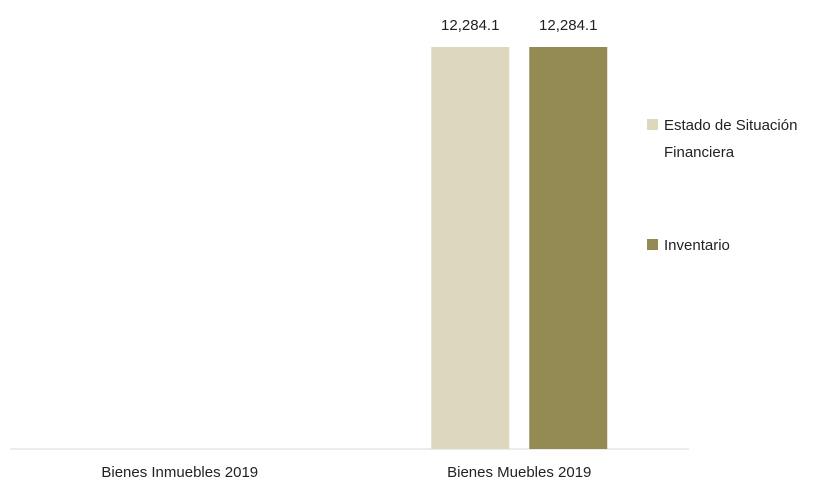 This screenshot has width=834, height=485. I want to click on legend: Estado de Situación Financiera Inventario, so click(722, 185).